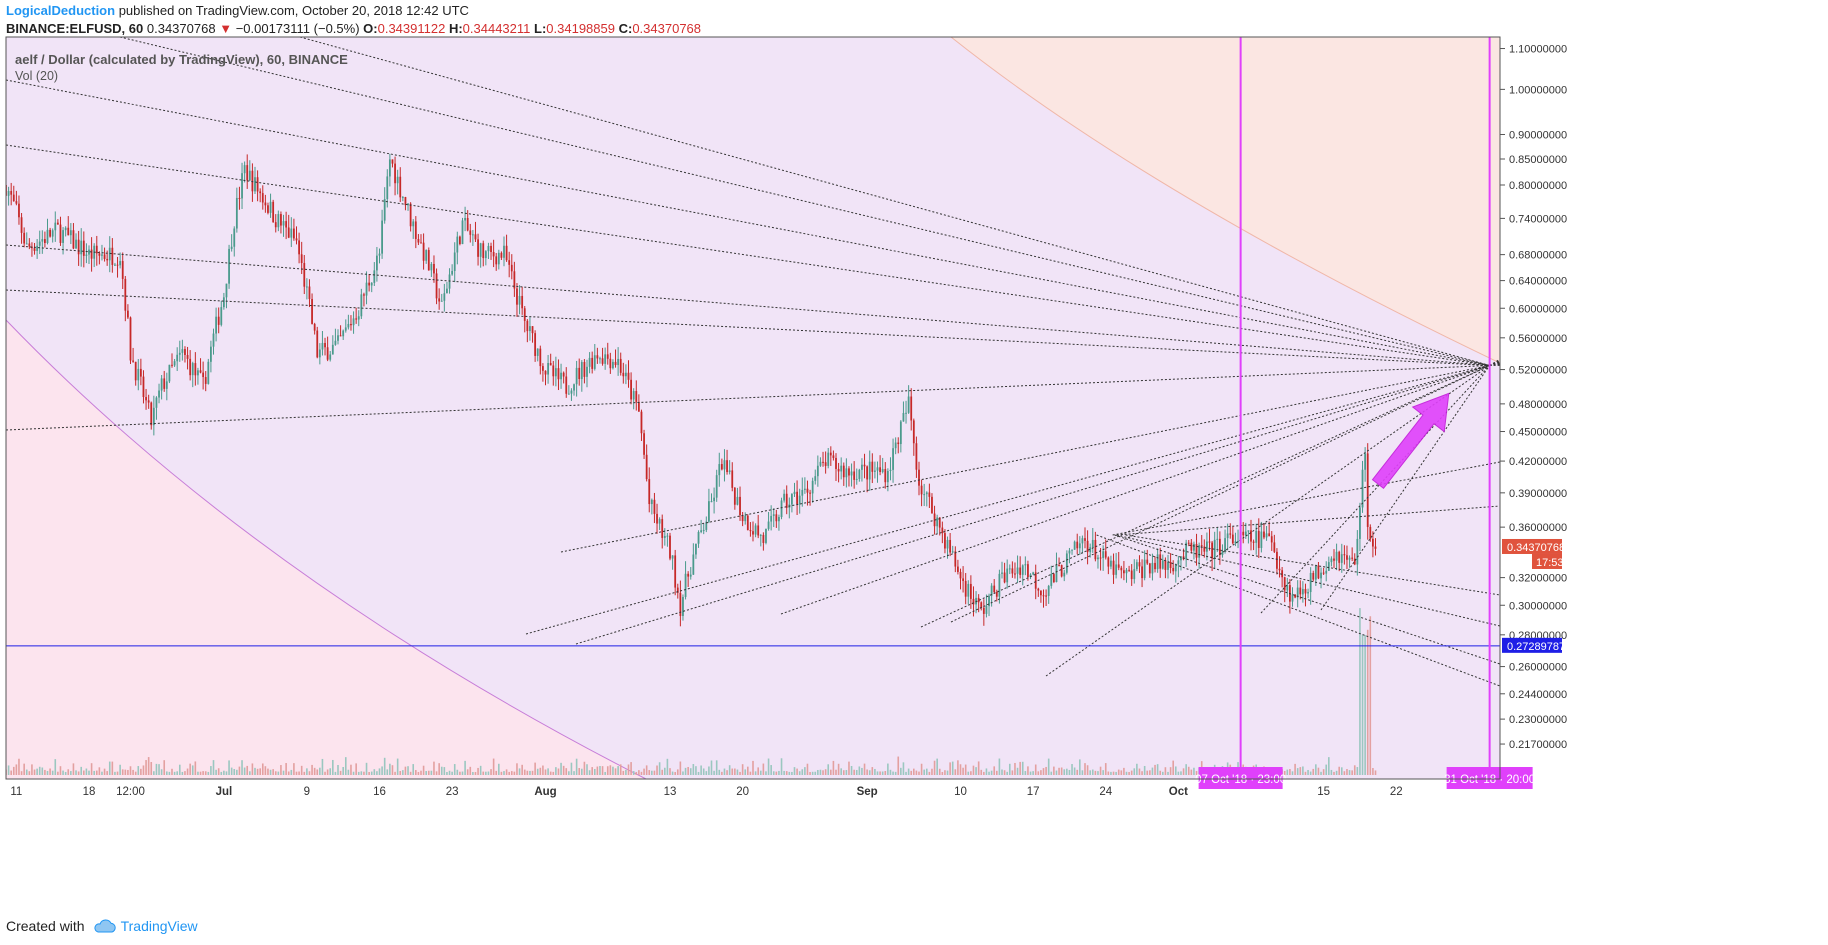 This screenshot has height=945, width=1828. Describe the element at coordinates (145, 926) in the screenshot. I see `tradingview-logo: TradingView` at that location.